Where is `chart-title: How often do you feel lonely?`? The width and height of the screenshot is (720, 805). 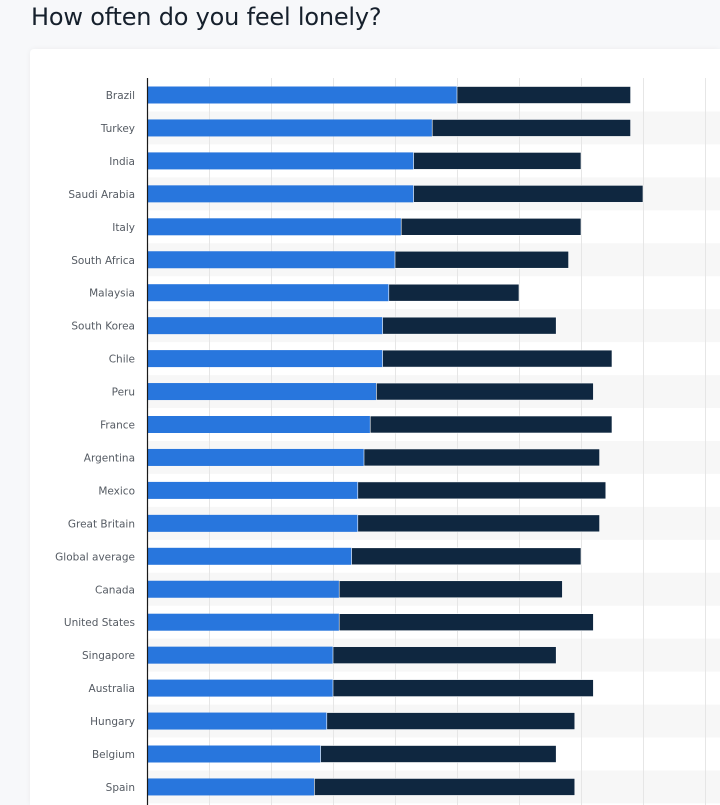
chart-title: How often do you feel lonely? is located at coordinates (206, 17).